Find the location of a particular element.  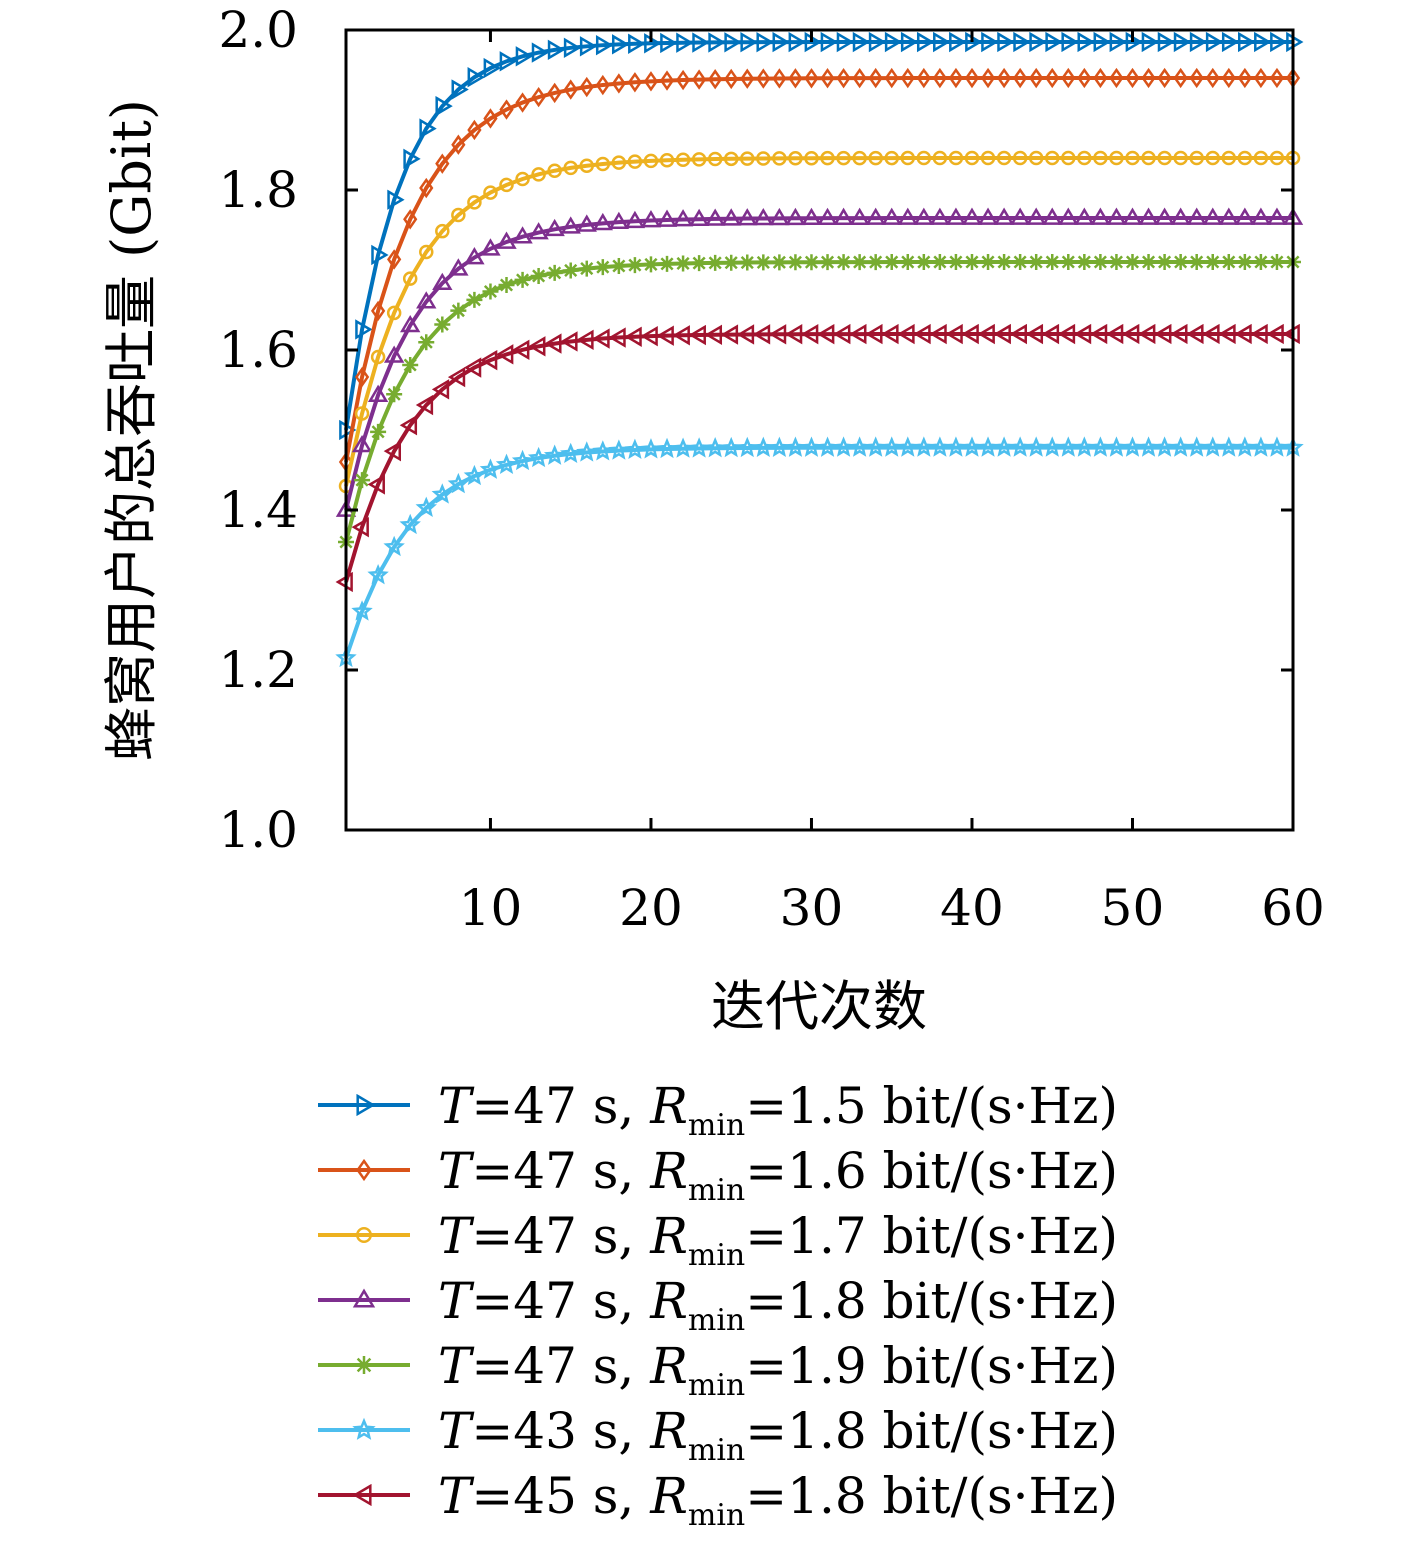

legend-entry-7: T=45 s, Rmin=1.8 bit/(s·Hz) is located at coordinates (718, 1500).